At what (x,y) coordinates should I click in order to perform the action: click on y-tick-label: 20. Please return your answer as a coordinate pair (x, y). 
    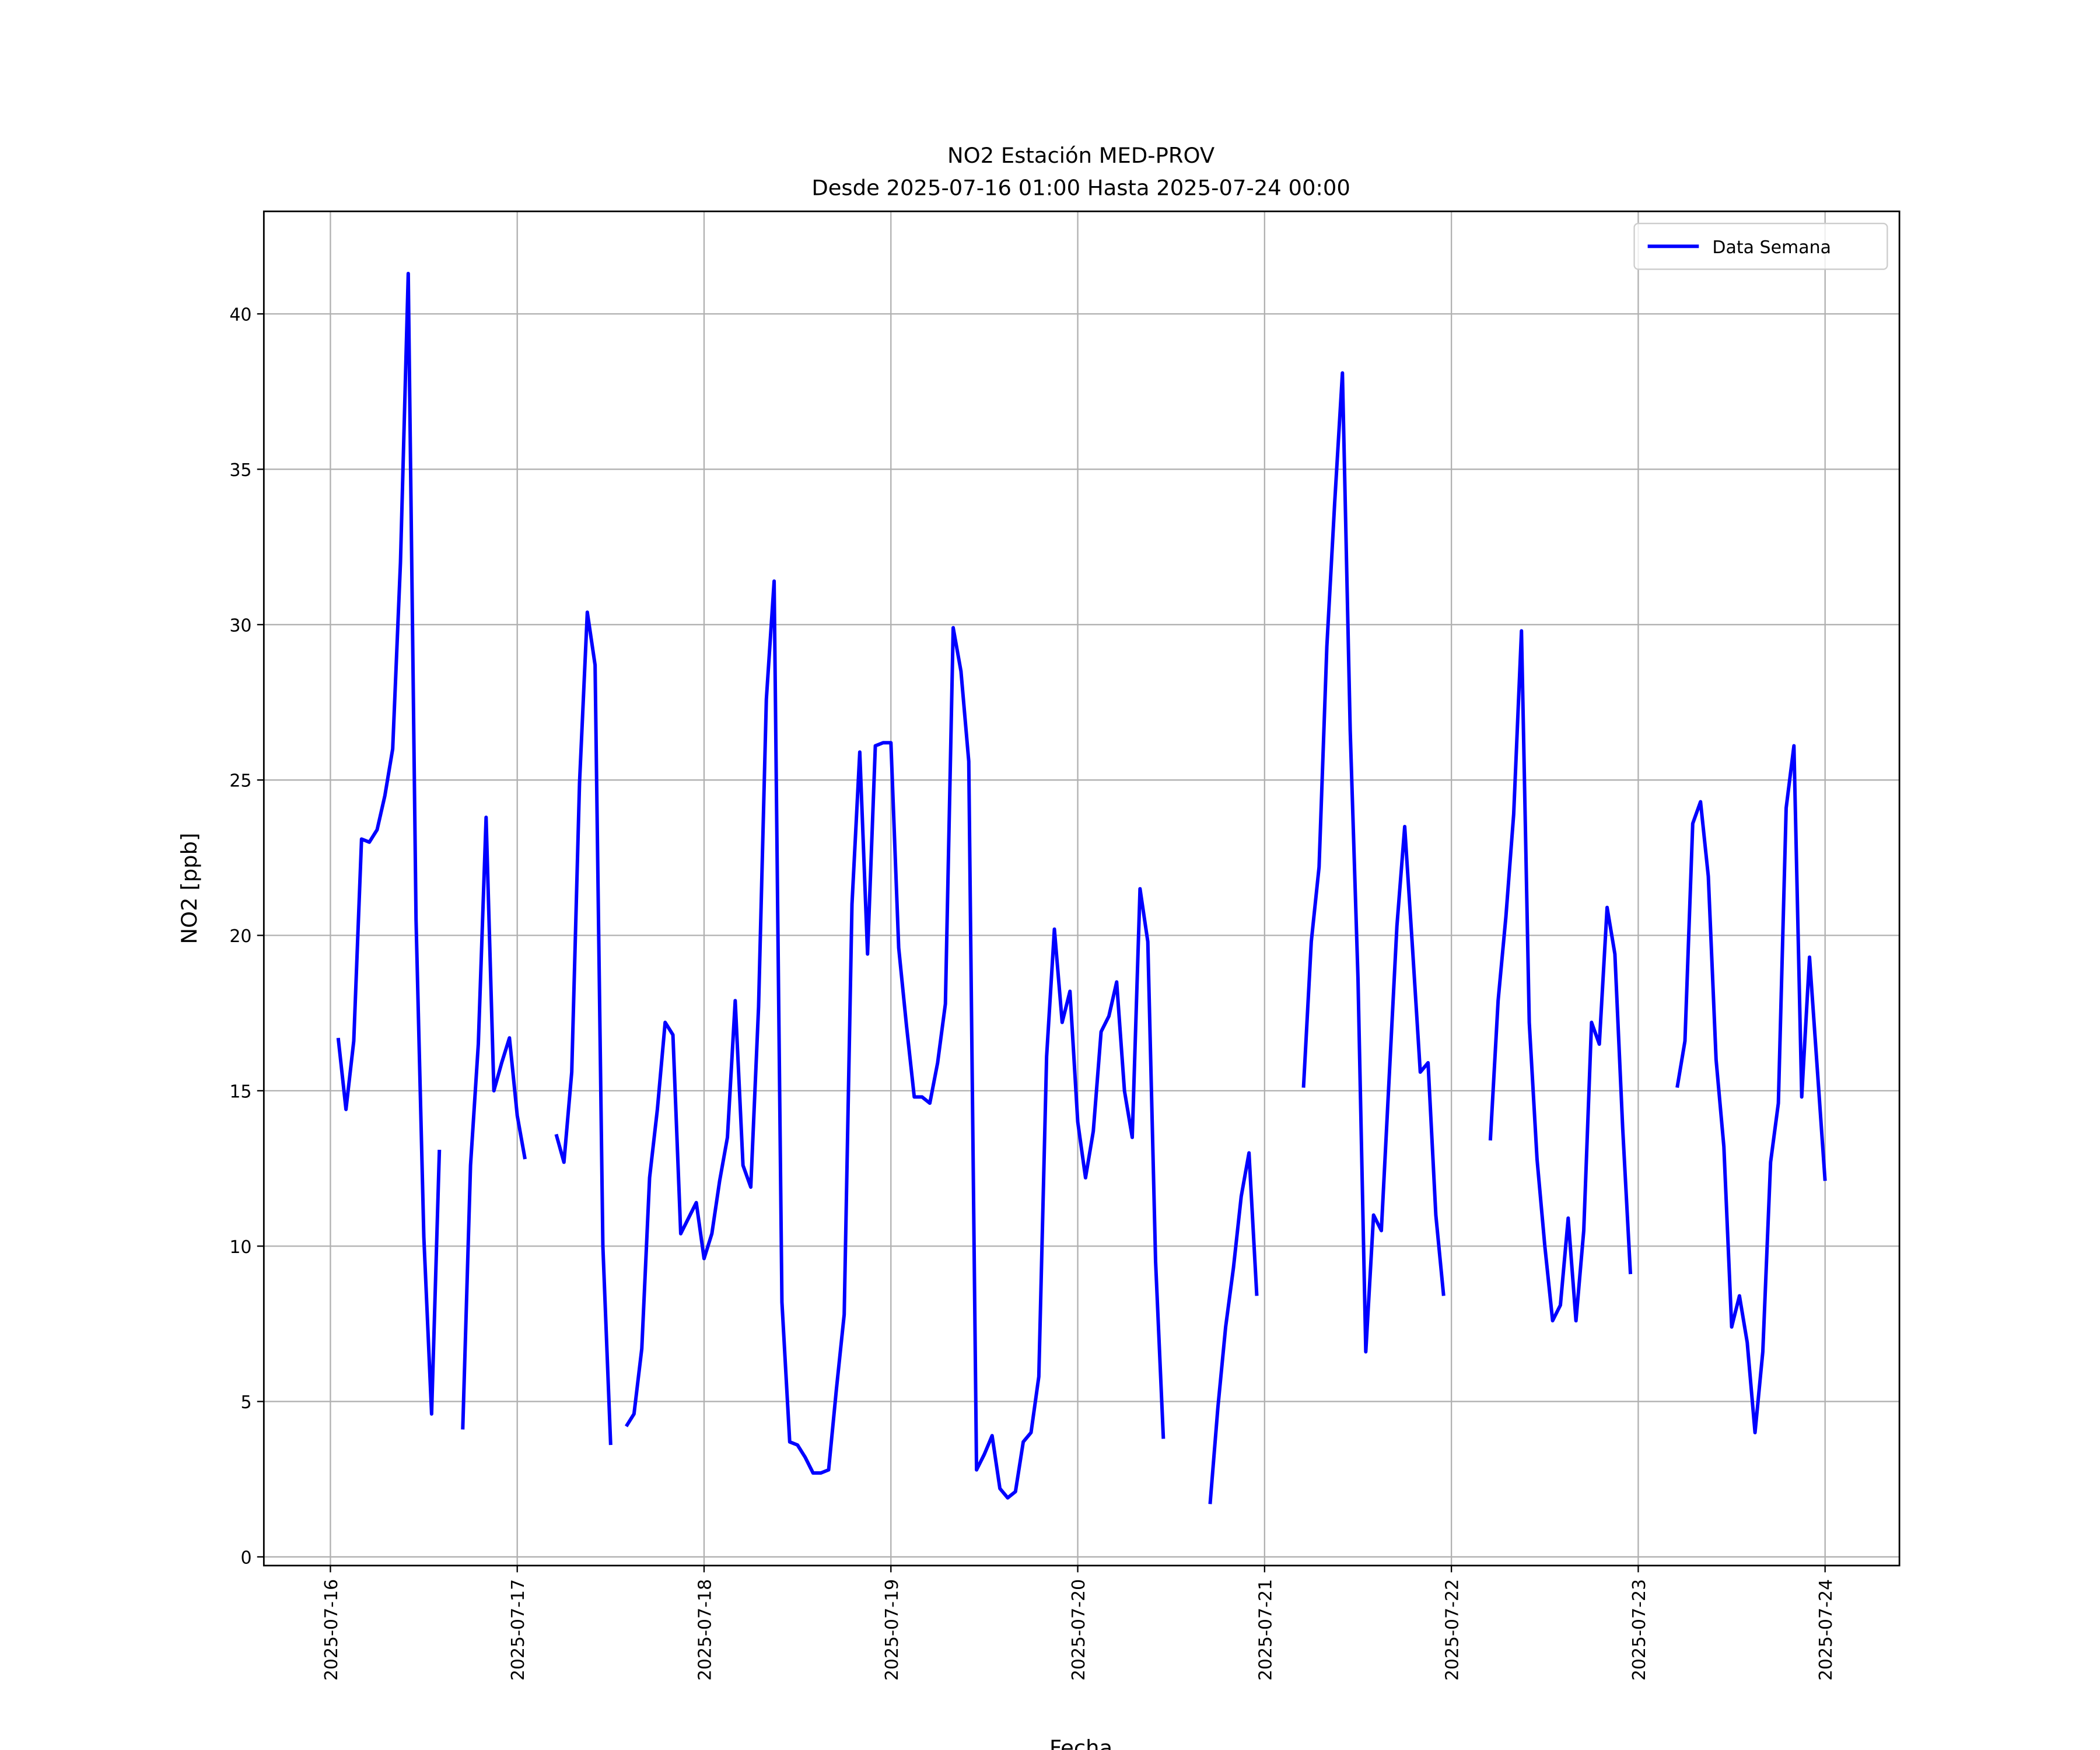
    Looking at the image, I should click on (240, 936).